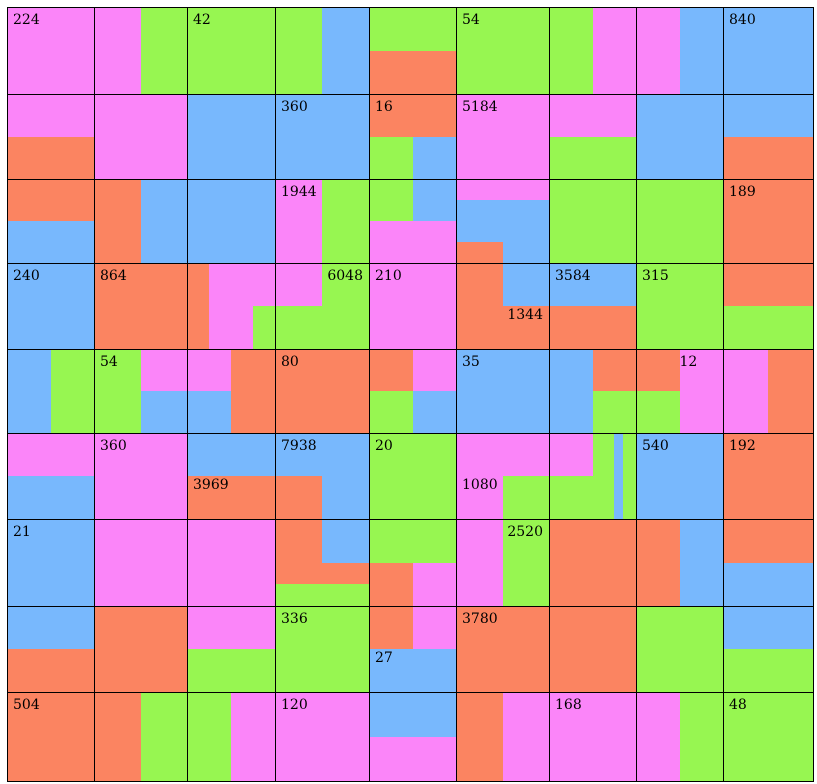 The width and height of the screenshot is (817, 784). Describe the element at coordinates (384, 107) in the screenshot. I see `clue-label: 16` at that location.